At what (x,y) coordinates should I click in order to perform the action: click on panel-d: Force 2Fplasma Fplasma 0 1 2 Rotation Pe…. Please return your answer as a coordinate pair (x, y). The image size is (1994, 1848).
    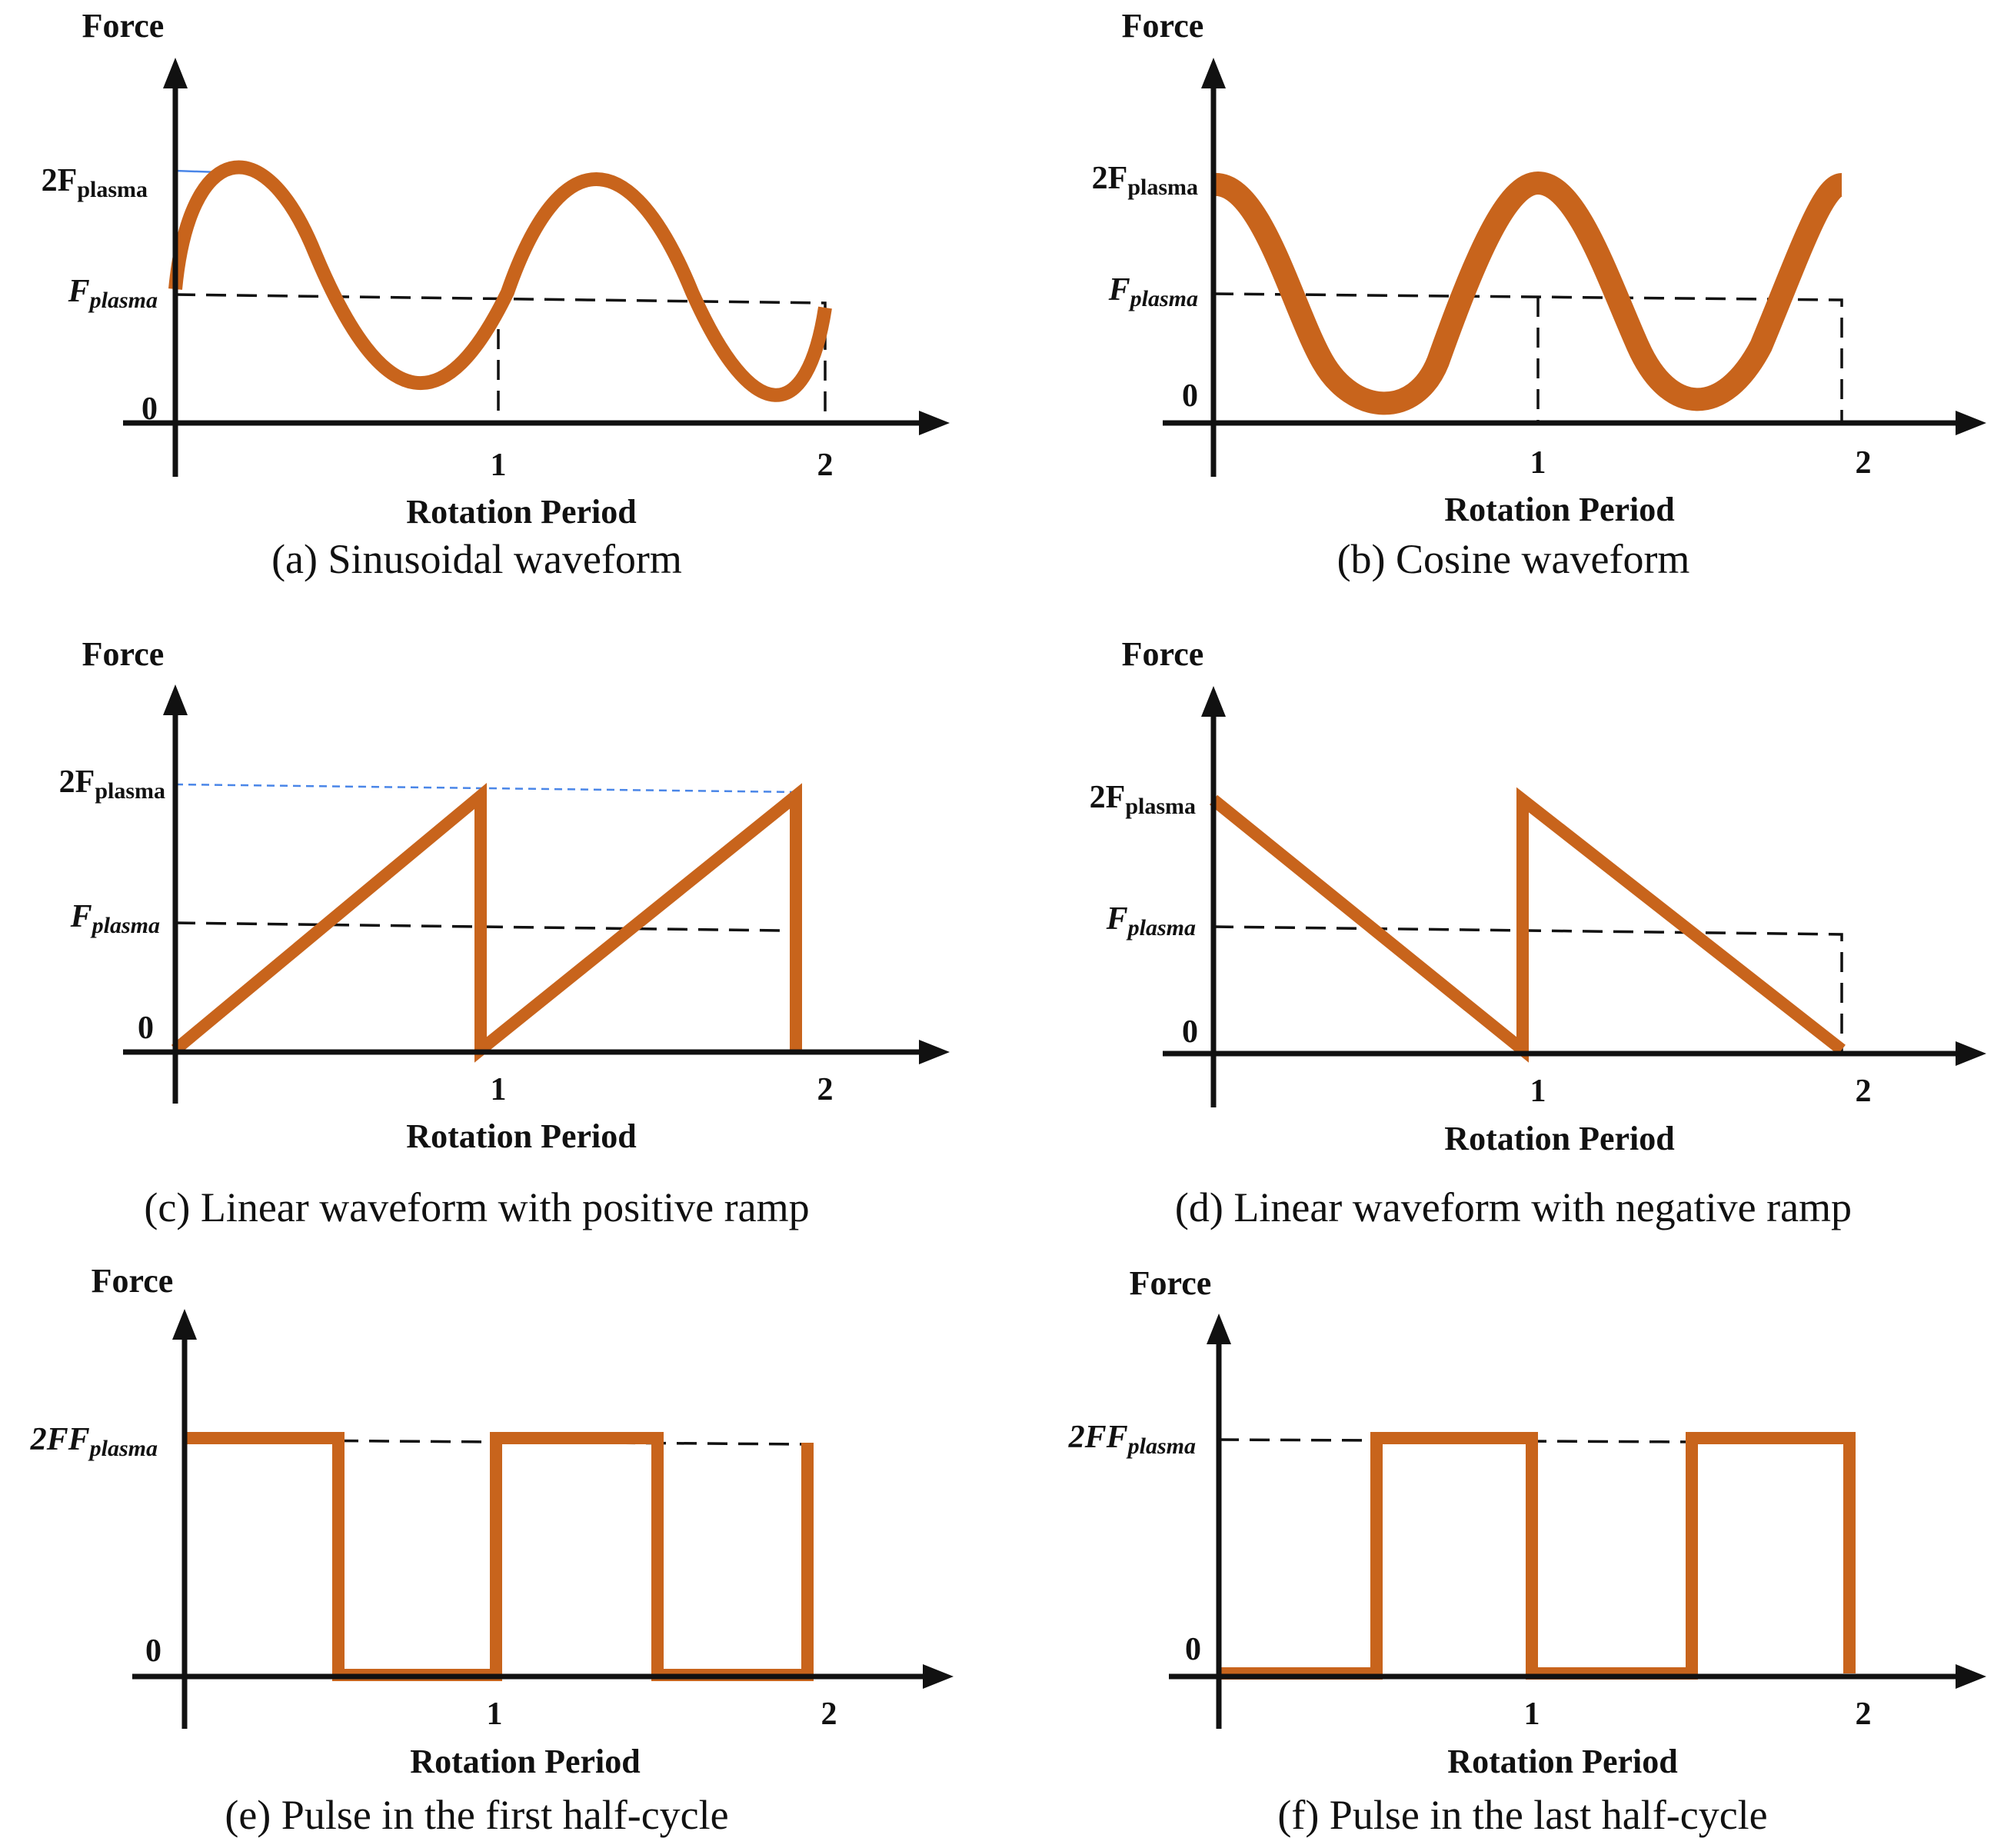
    Looking at the image, I should click on (1538, 932).